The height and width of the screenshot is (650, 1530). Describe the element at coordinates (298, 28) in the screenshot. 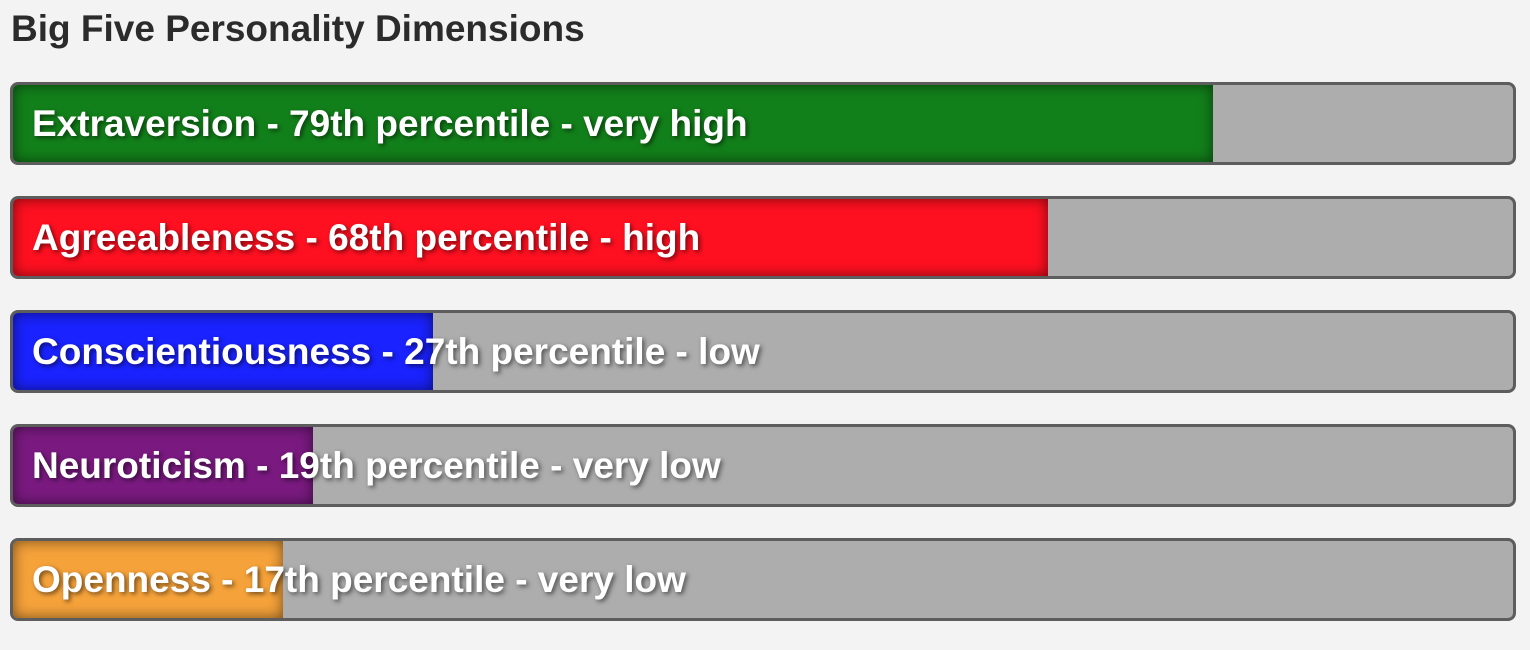

I see `page-title: Big Five Personality Dimensions` at that location.